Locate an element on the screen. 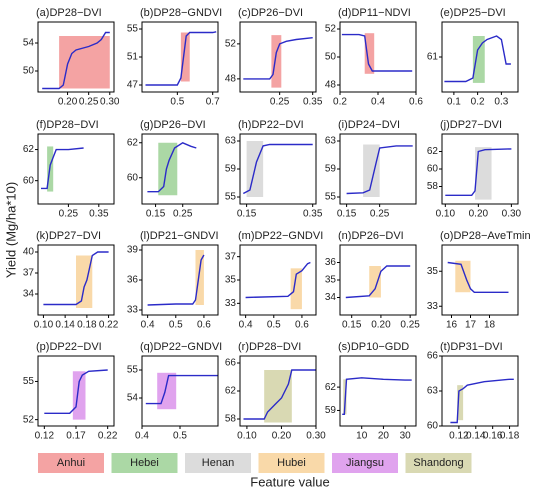 The height and width of the screenshot is (497, 550). panel-title: (c)DP26−DVI is located at coordinates (270, 13).